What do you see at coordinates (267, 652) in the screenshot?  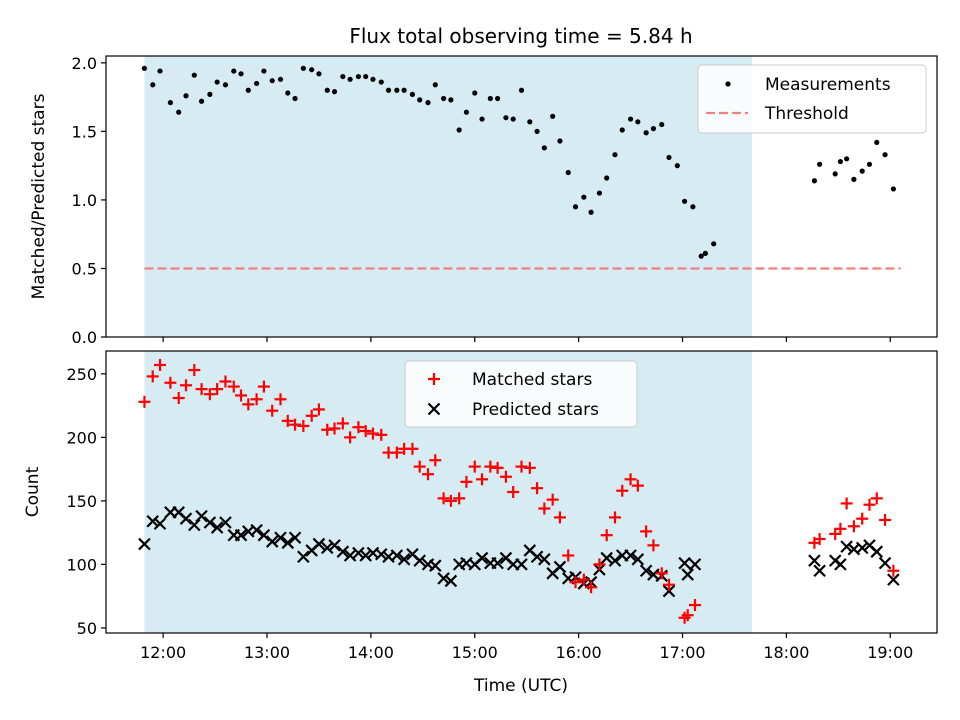 I see `x-tick-label: 13:00` at bounding box center [267, 652].